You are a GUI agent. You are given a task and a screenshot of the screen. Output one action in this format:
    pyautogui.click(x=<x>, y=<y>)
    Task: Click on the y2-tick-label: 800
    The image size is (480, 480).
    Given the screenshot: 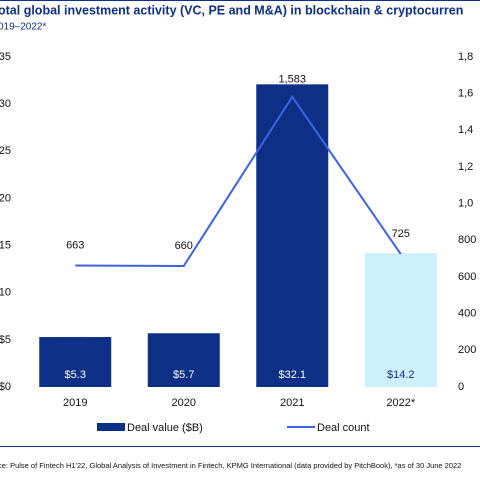 What is the action you would take?
    pyautogui.click(x=467, y=240)
    